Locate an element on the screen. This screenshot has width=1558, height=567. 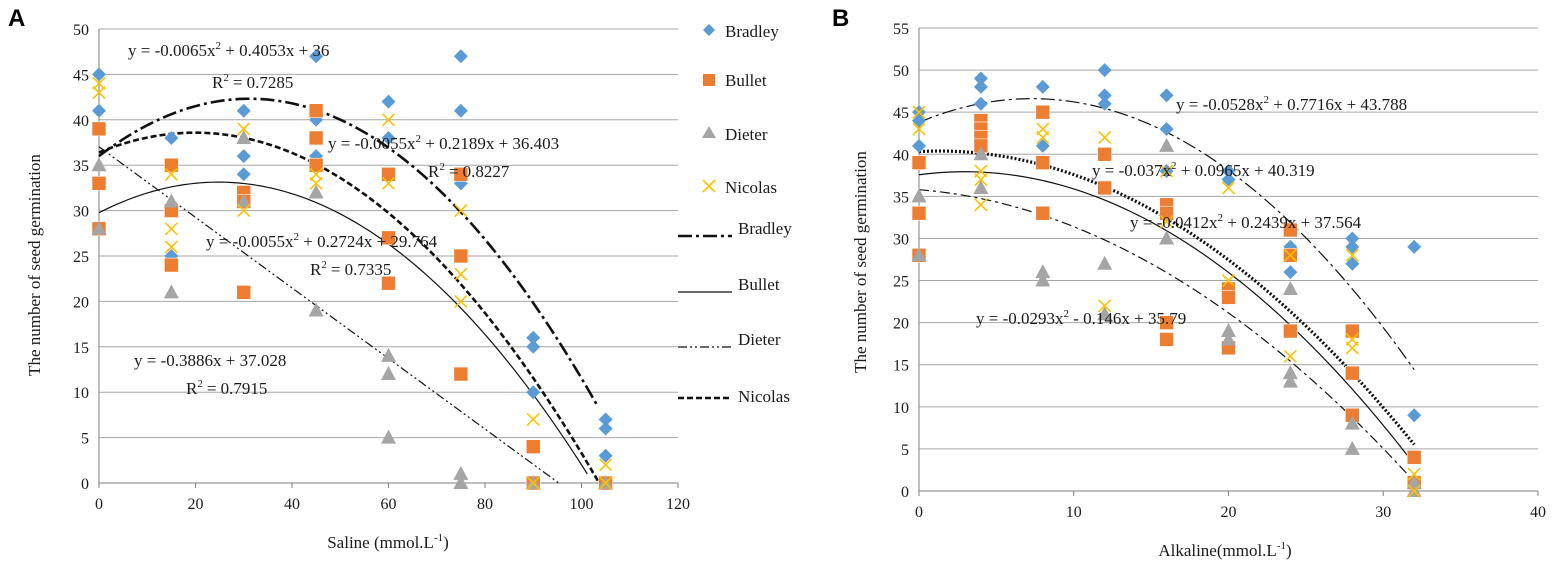
chart-b-y-tick-label: 45 is located at coordinates (901, 113).